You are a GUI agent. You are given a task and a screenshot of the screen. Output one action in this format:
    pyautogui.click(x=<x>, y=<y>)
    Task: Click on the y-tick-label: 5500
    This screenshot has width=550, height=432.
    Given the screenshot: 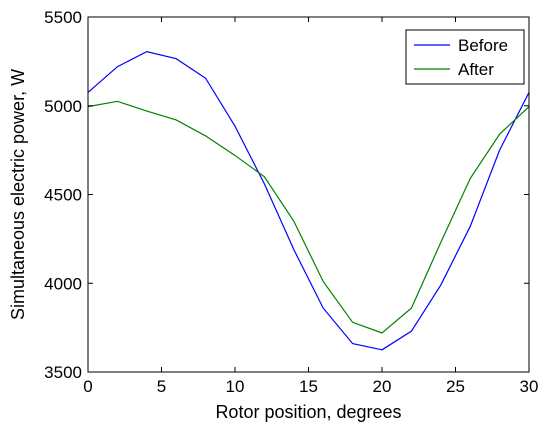 What is the action you would take?
    pyautogui.click(x=63, y=17)
    